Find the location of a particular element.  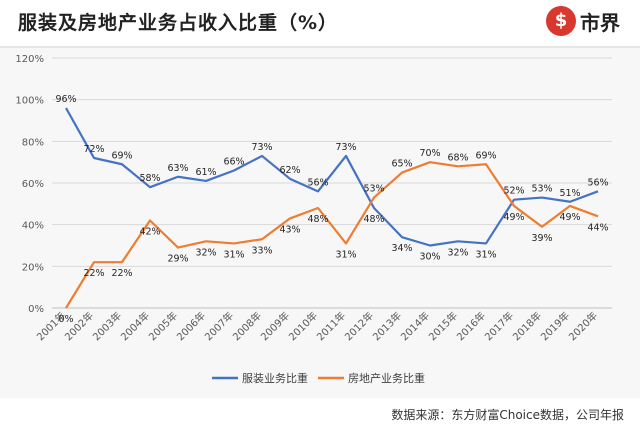

header: 服装及房地产业务占收入比重（%） $ 市界 is located at coordinates (320, 24).